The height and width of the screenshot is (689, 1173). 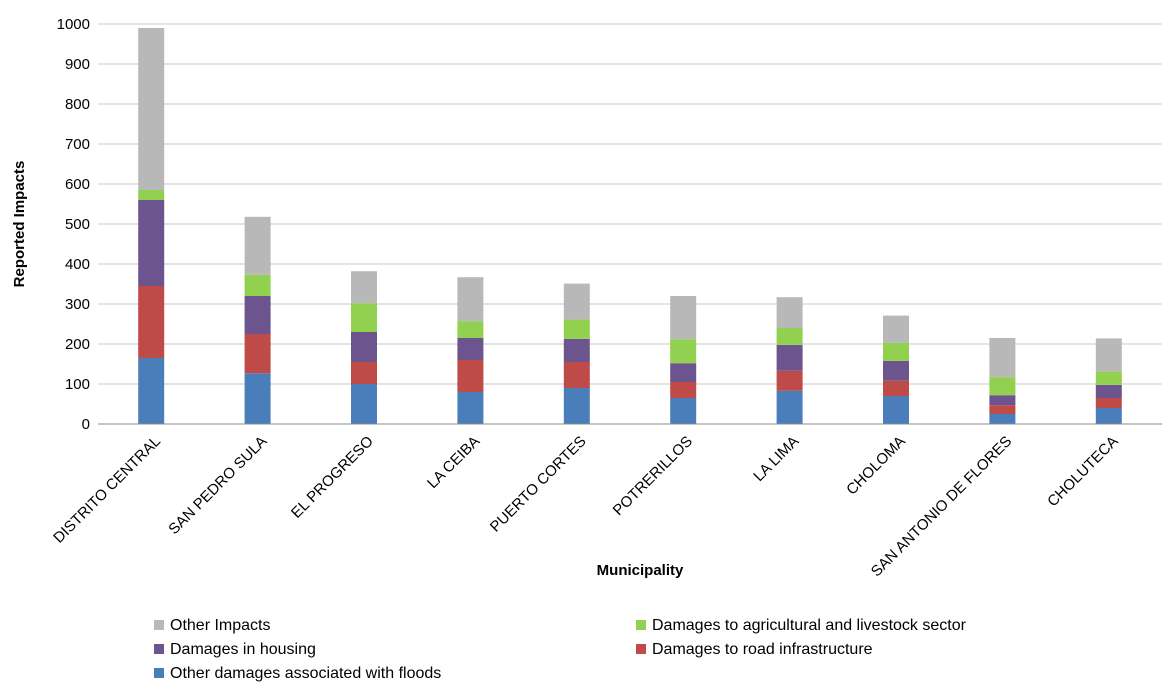 What do you see at coordinates (576, 375) in the screenshot?
I see `bar-segment-damages-to-road-infrastructure-puerto-cortes` at bounding box center [576, 375].